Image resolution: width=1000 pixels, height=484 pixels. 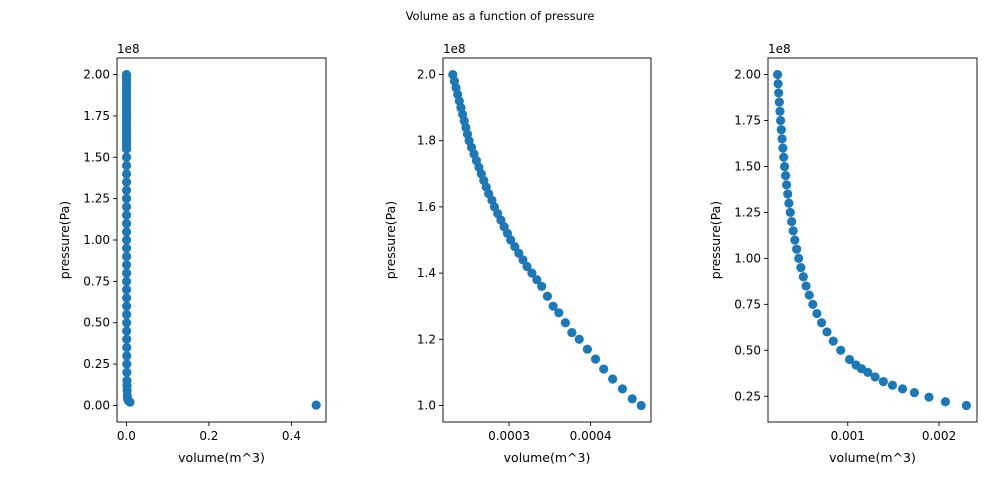 What do you see at coordinates (426, 339) in the screenshot?
I see `y-tick-label: 1.2` at bounding box center [426, 339].